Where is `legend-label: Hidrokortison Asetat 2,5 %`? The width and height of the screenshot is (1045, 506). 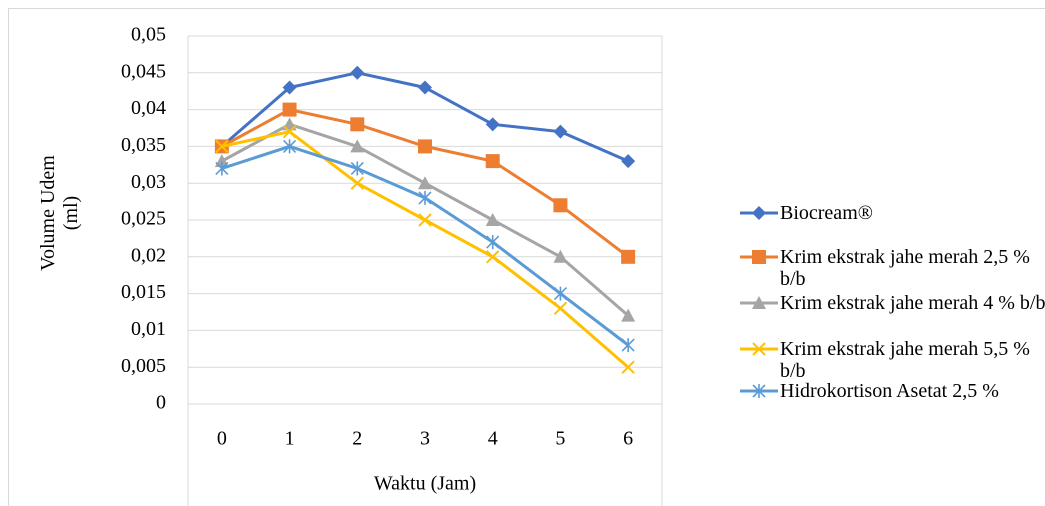 legend-label: Hidrokortison Asetat 2,5 % is located at coordinates (889, 391).